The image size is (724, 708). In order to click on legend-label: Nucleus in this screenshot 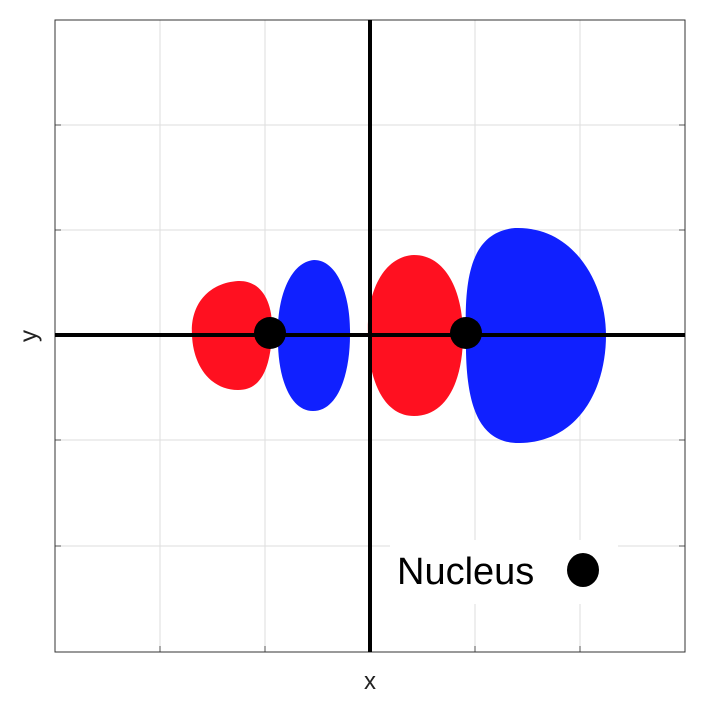, I will do `click(465, 572)`.